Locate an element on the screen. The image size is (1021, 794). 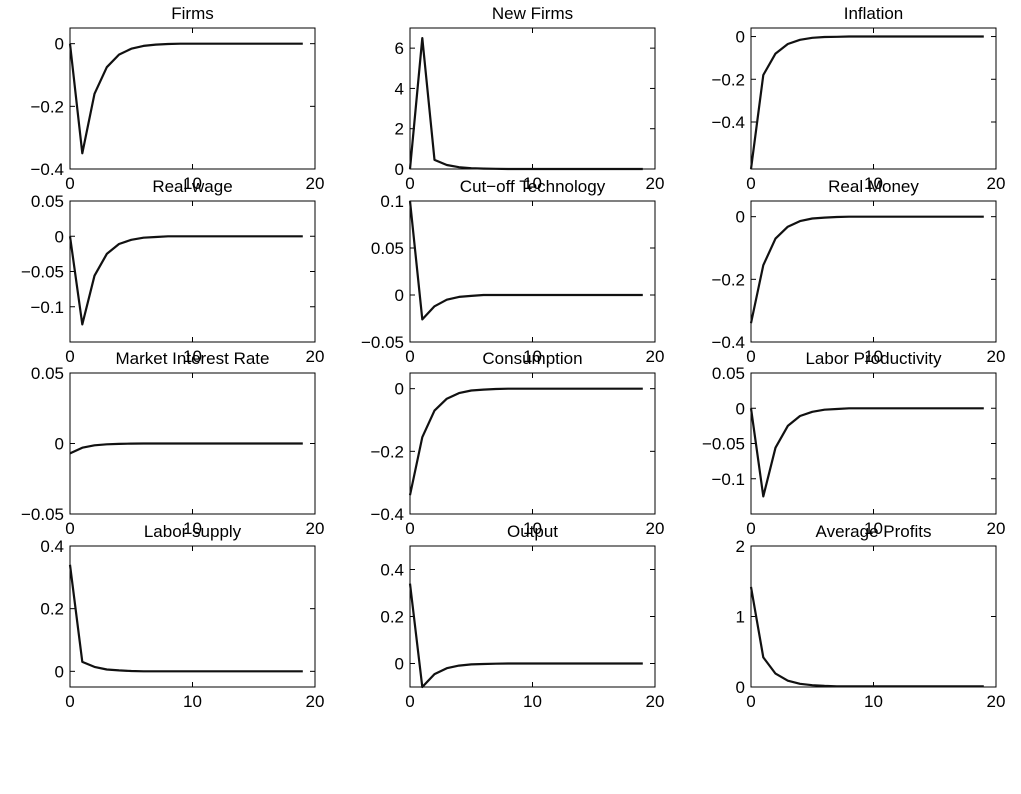
panel-labor-productivity: Labor Productivity −0.1 −0.05 0 0.05 0 10 20 is located at coordinates (853, 443).